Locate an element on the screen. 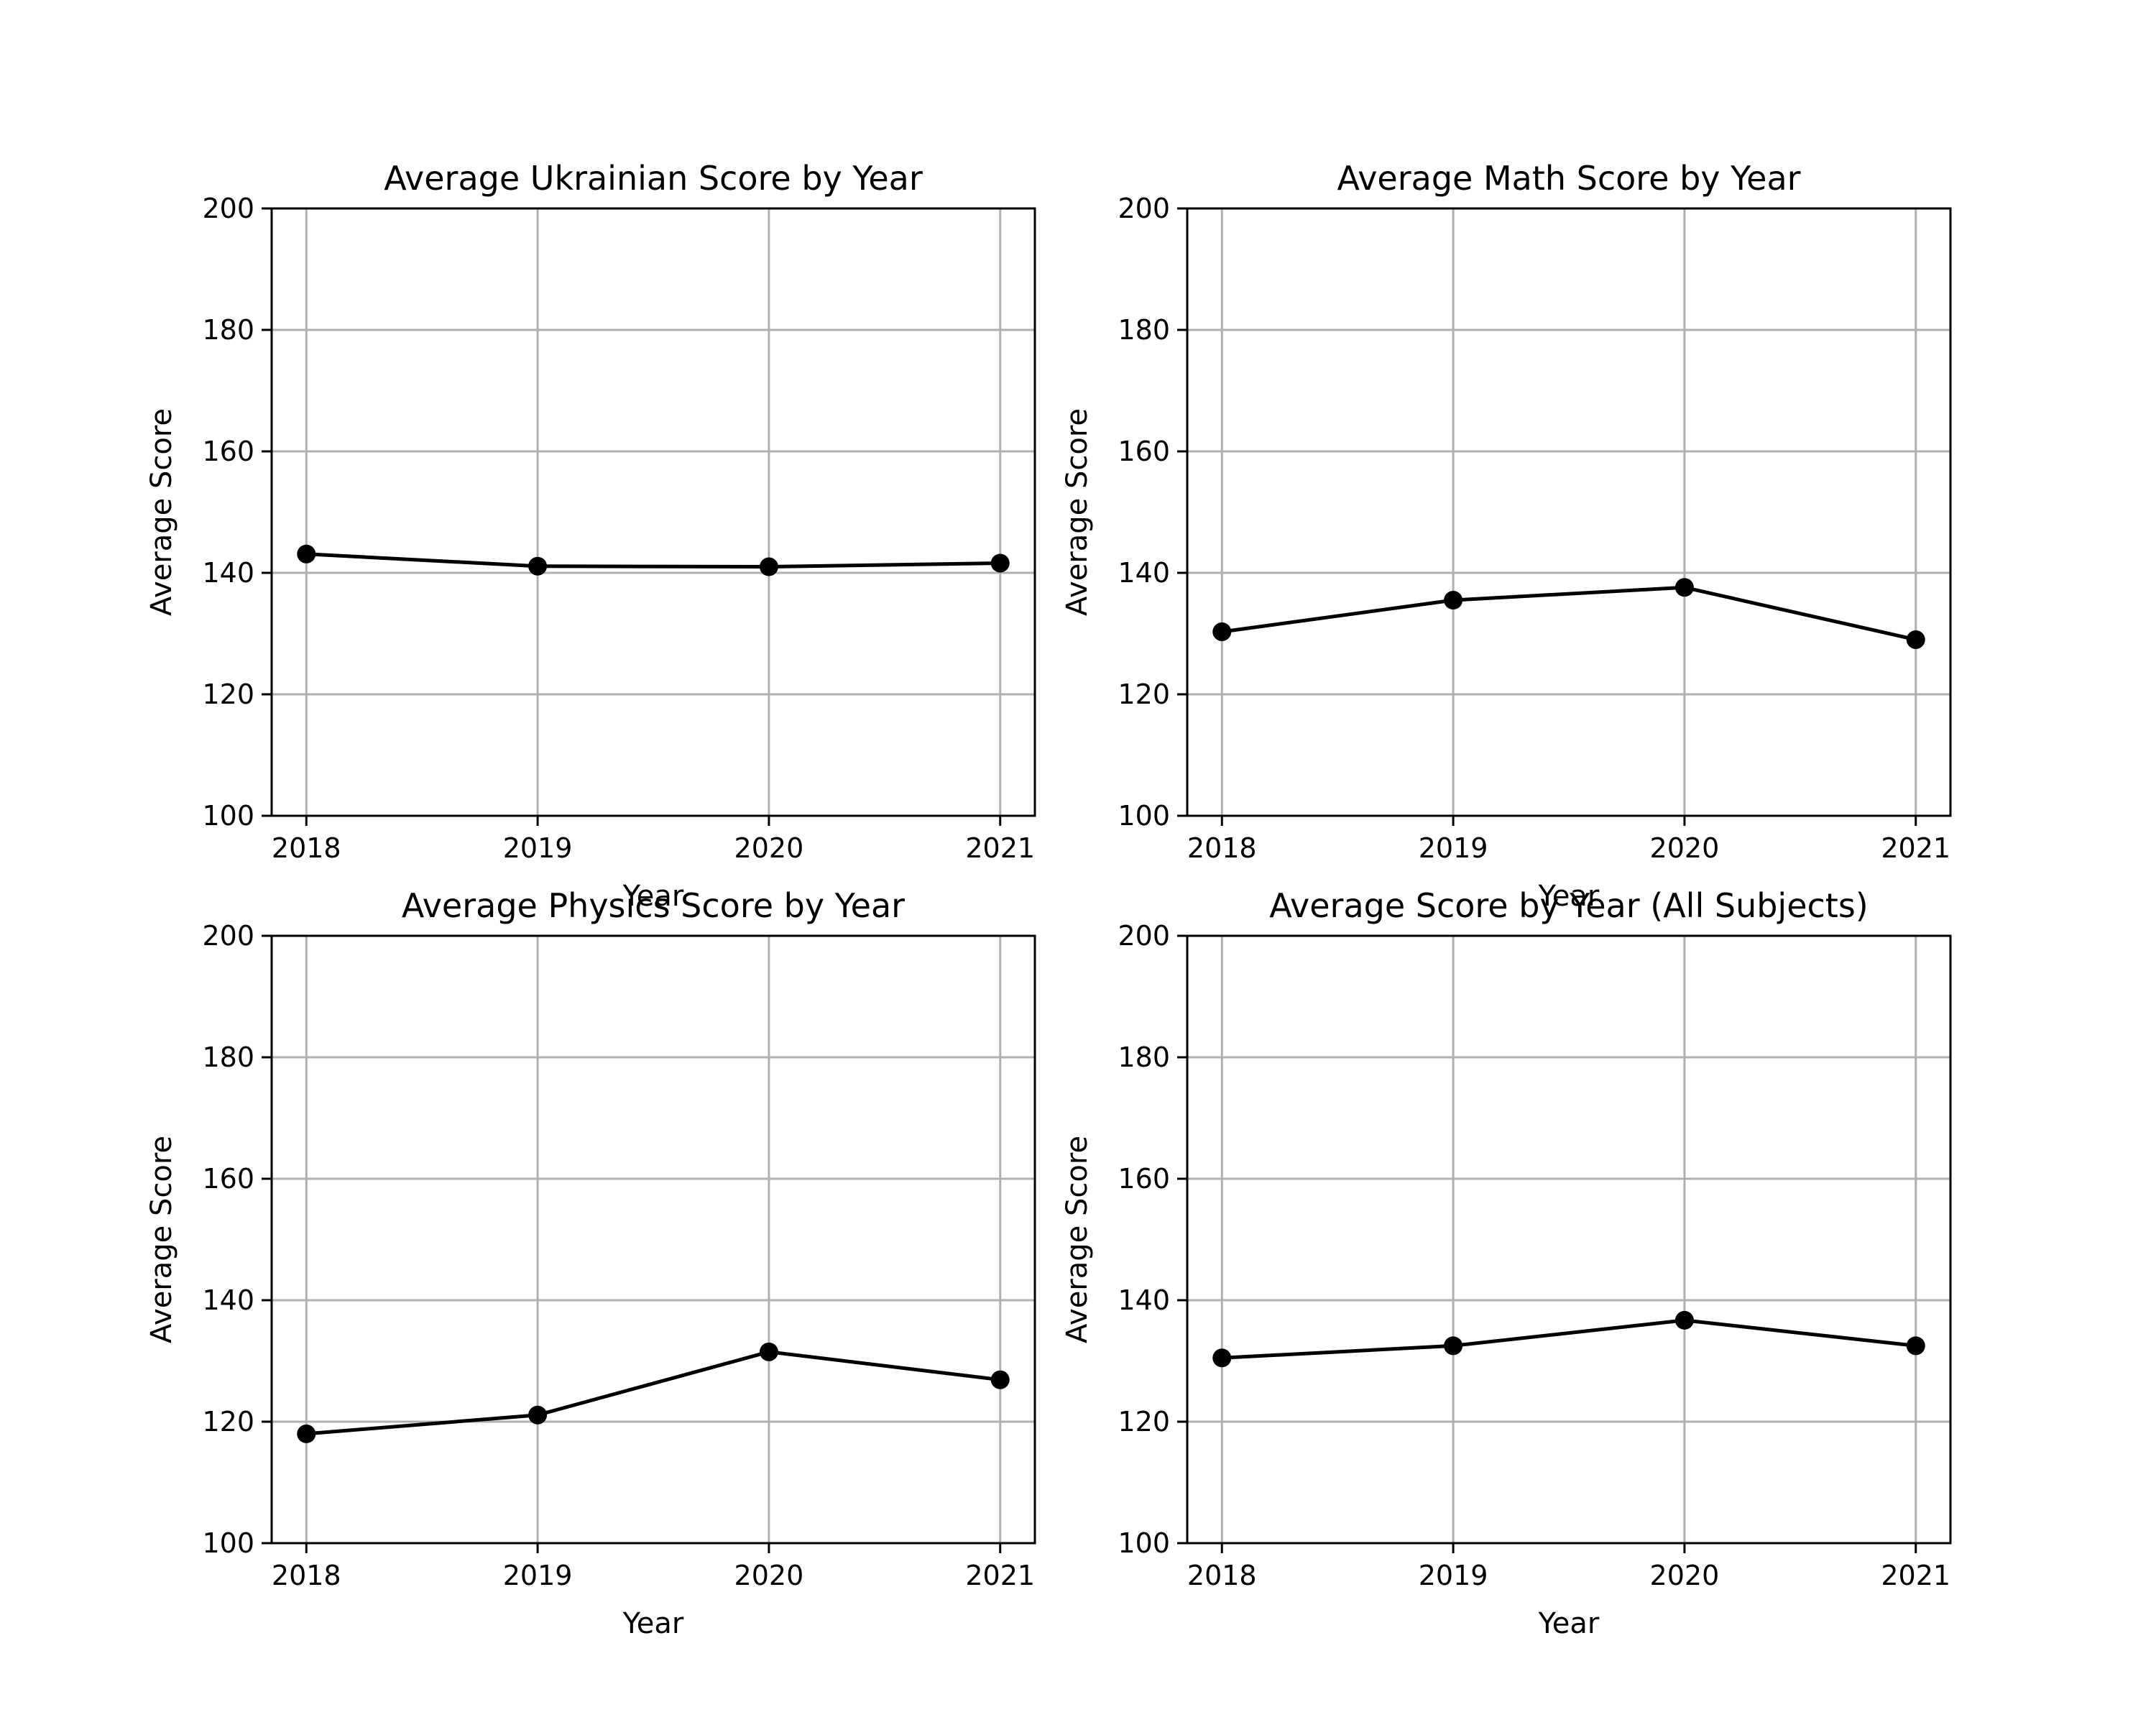 The height and width of the screenshot is (1725, 2156). chart-title: Average Math Score by Year is located at coordinates (1568, 178).